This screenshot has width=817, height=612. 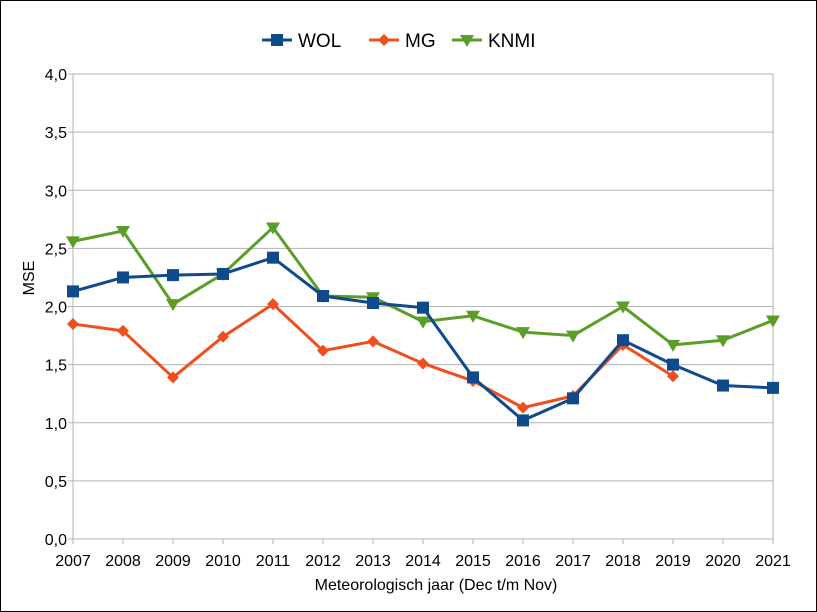 What do you see at coordinates (623, 561) in the screenshot?
I see `x-tick-label: 2018` at bounding box center [623, 561].